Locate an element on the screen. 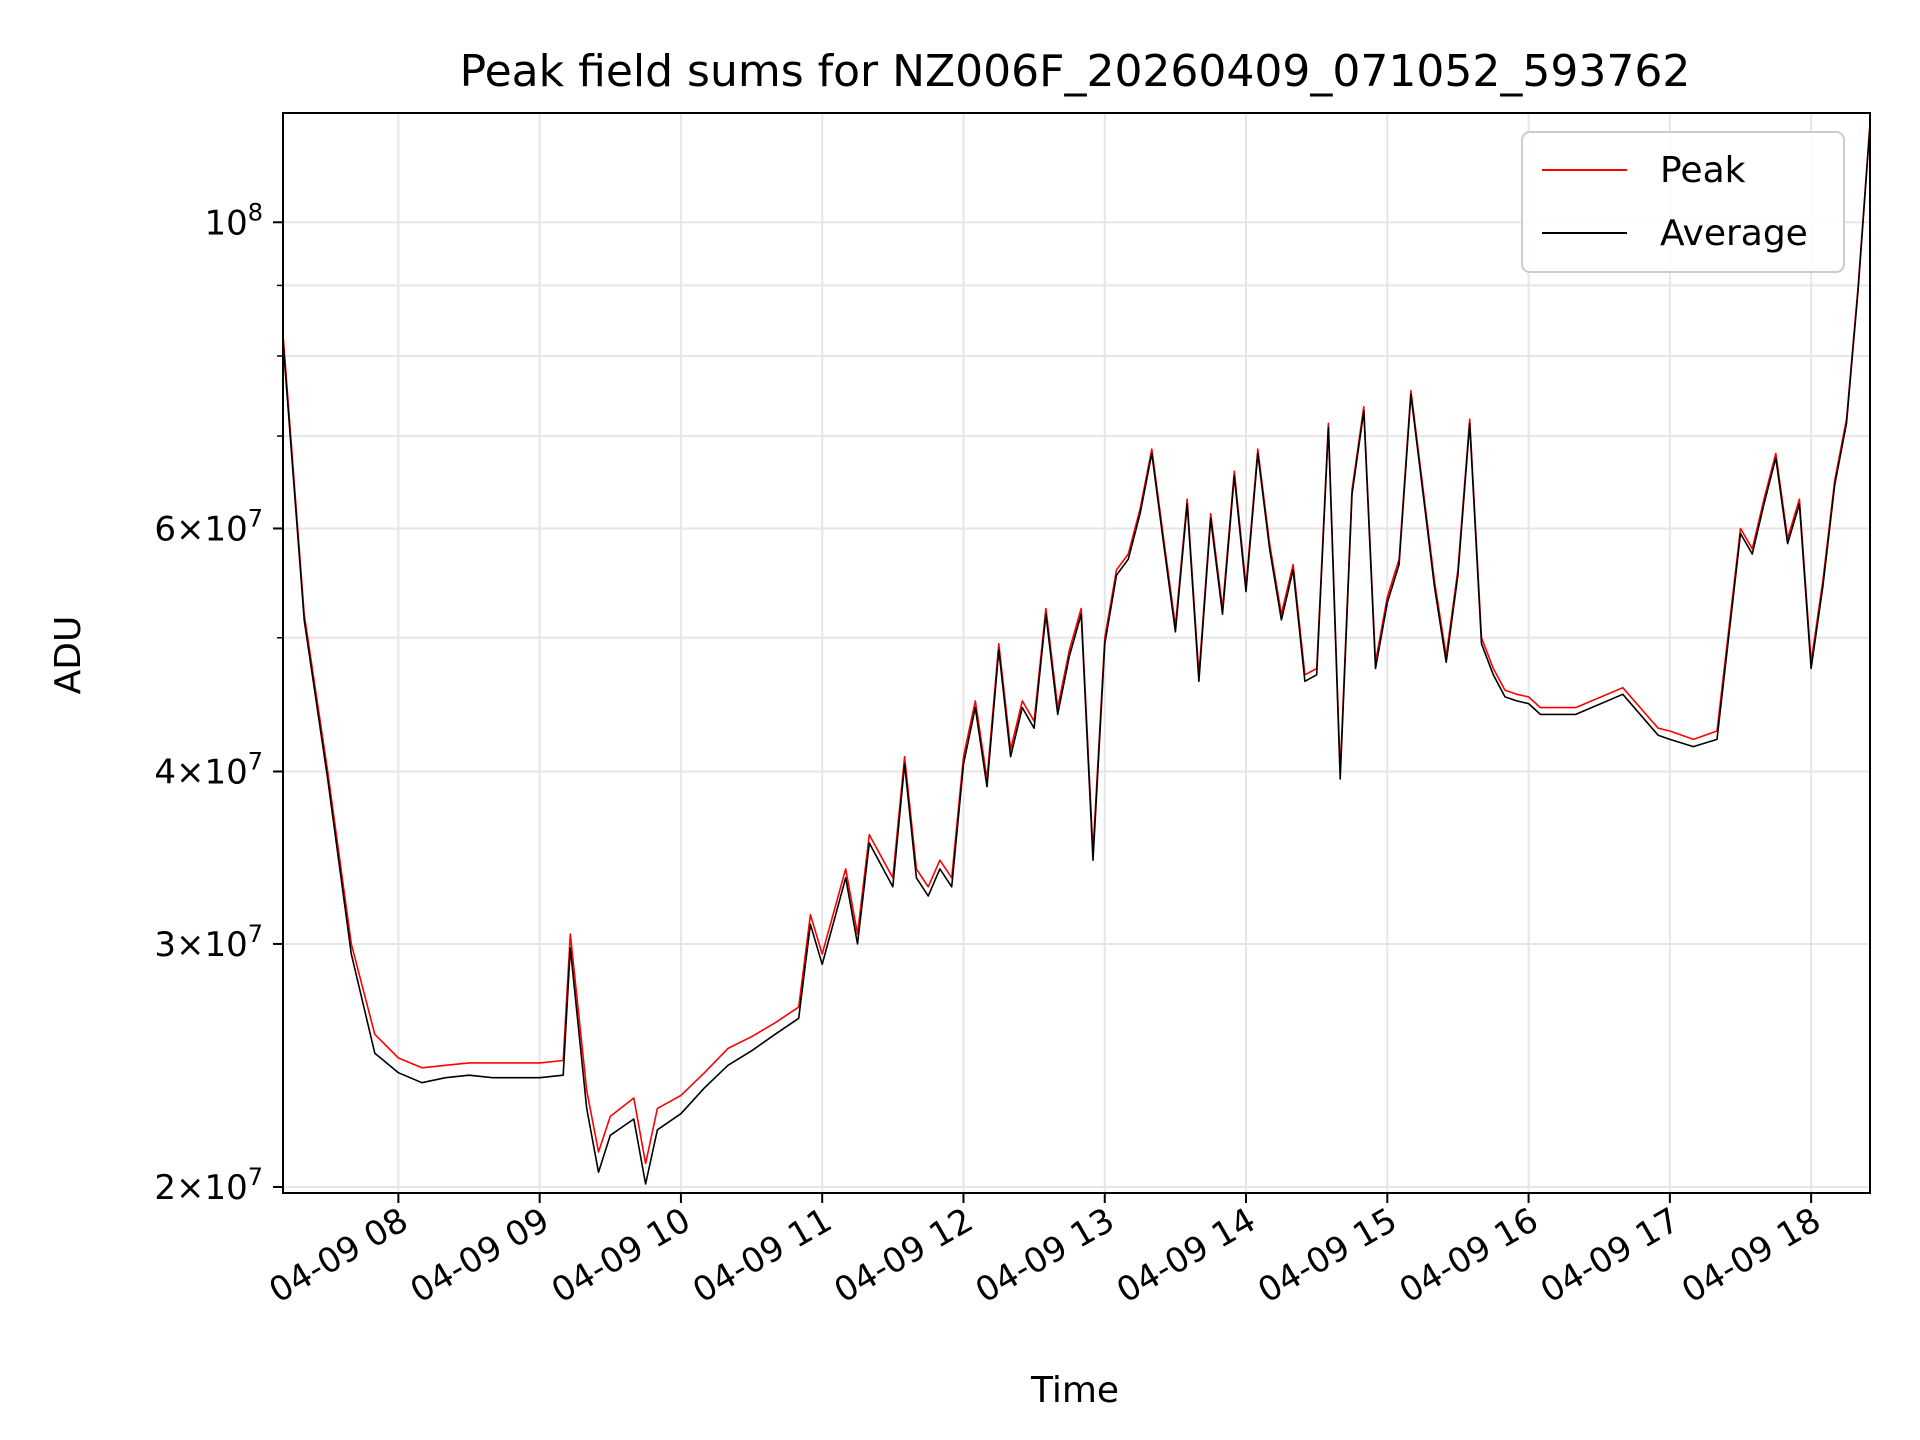 The height and width of the screenshot is (1440, 1920). y-tick-label: 3×107 is located at coordinates (208, 942).